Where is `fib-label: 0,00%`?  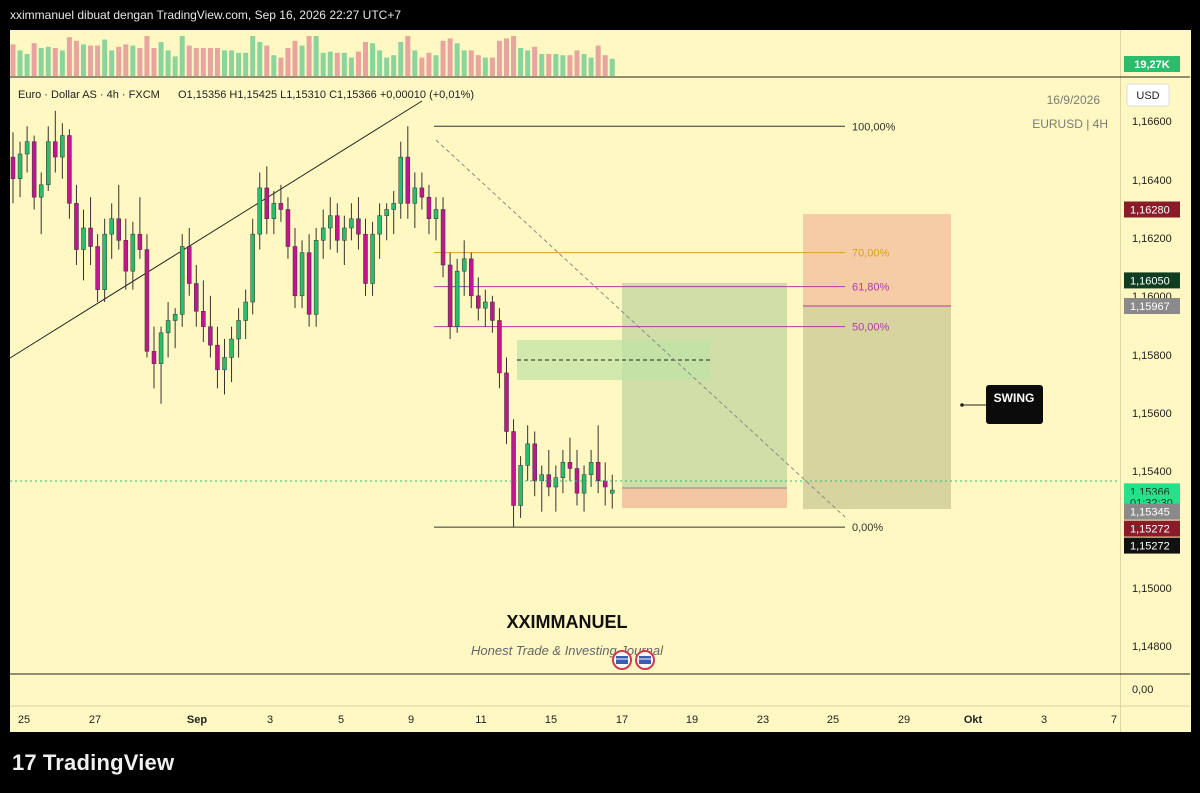 fib-label: 0,00% is located at coordinates (867, 528).